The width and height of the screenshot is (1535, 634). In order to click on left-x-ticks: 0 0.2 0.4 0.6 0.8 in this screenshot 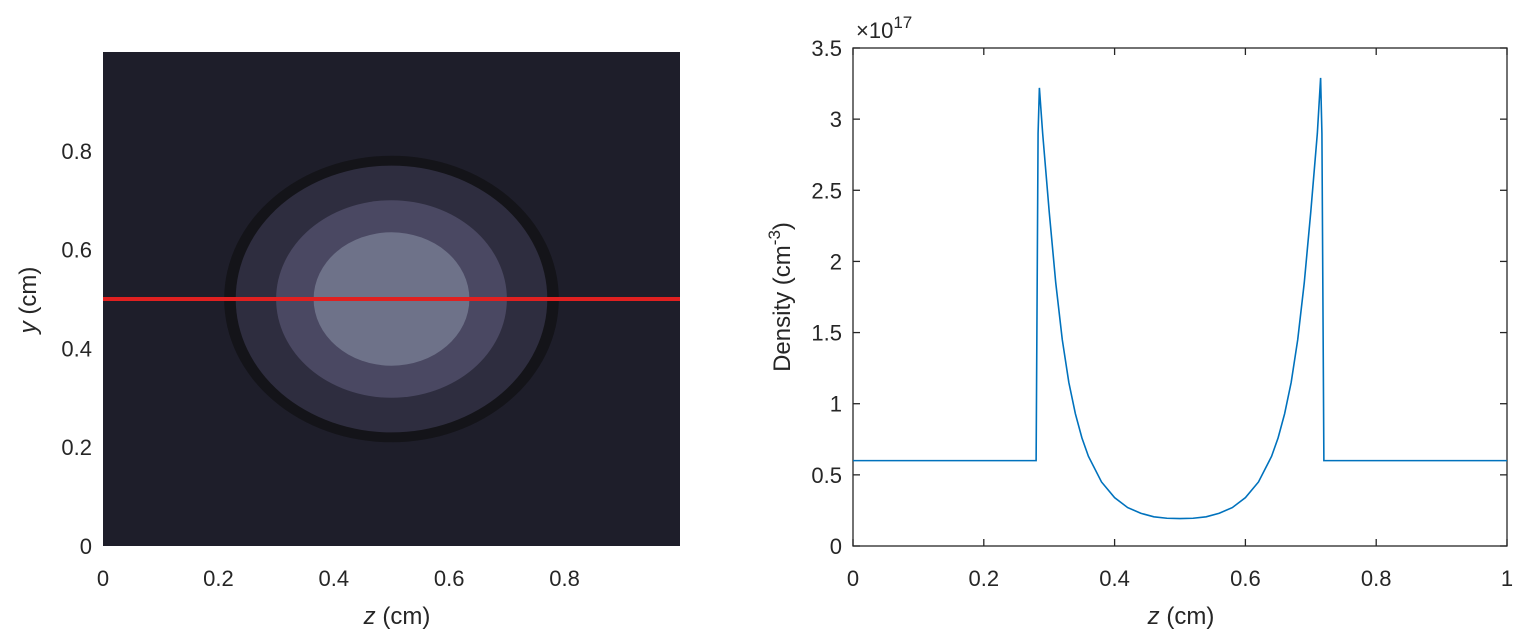, I will do `click(338, 578)`.